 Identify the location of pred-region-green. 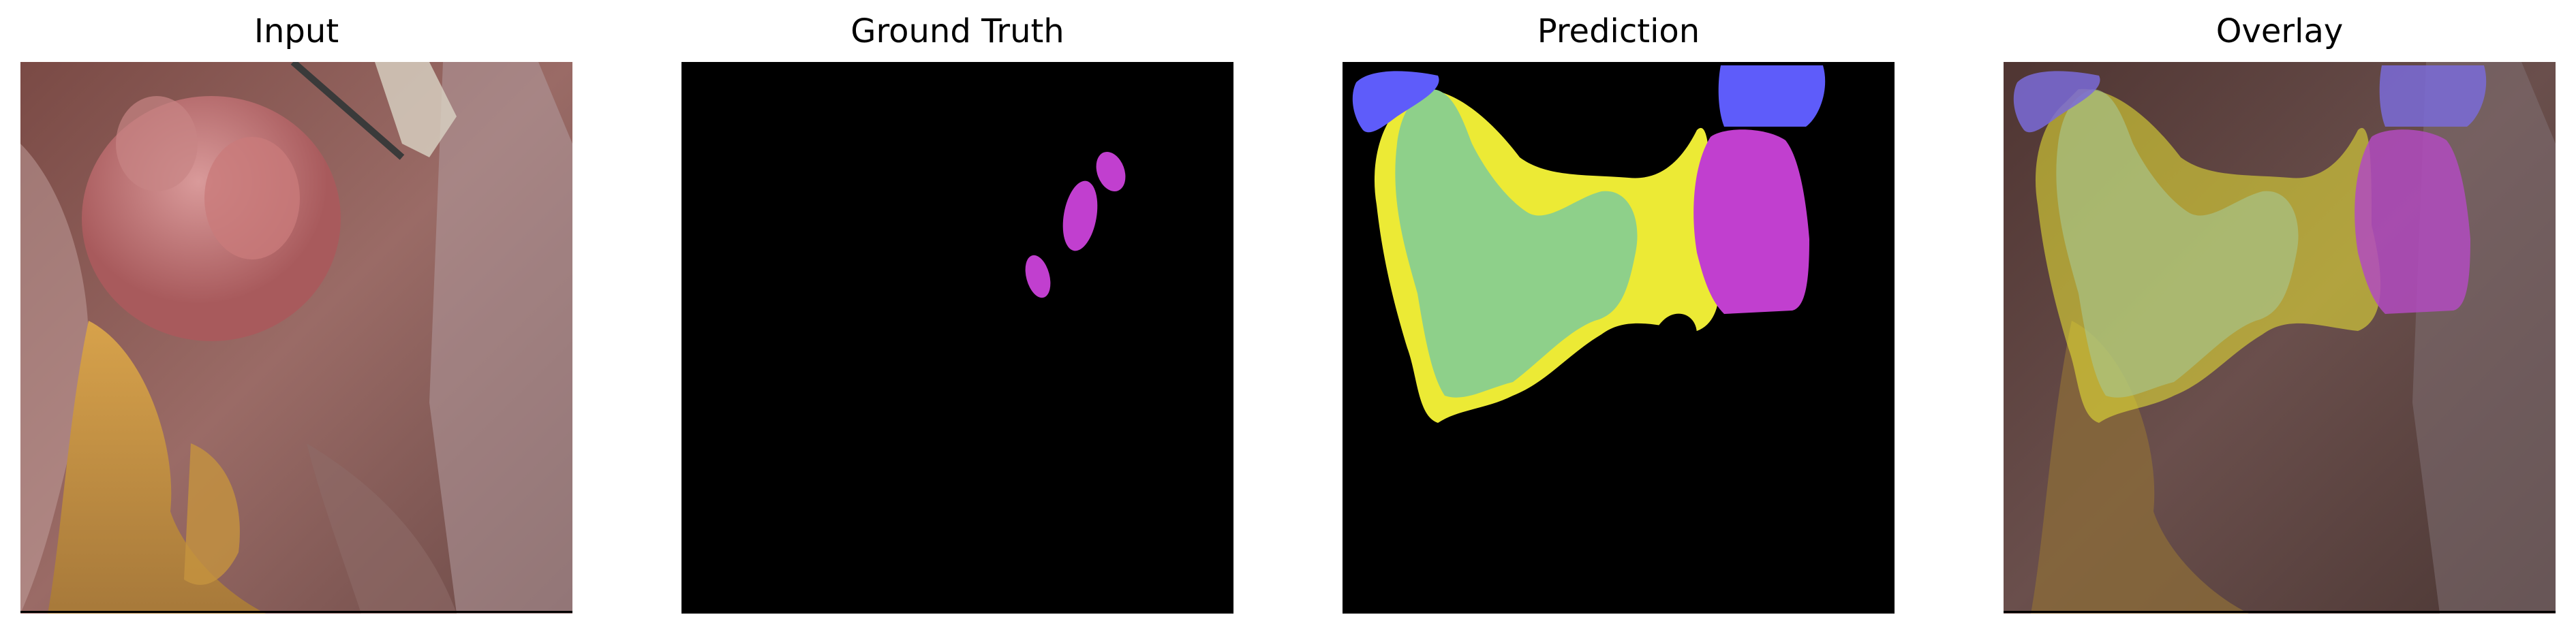
(1516, 243).